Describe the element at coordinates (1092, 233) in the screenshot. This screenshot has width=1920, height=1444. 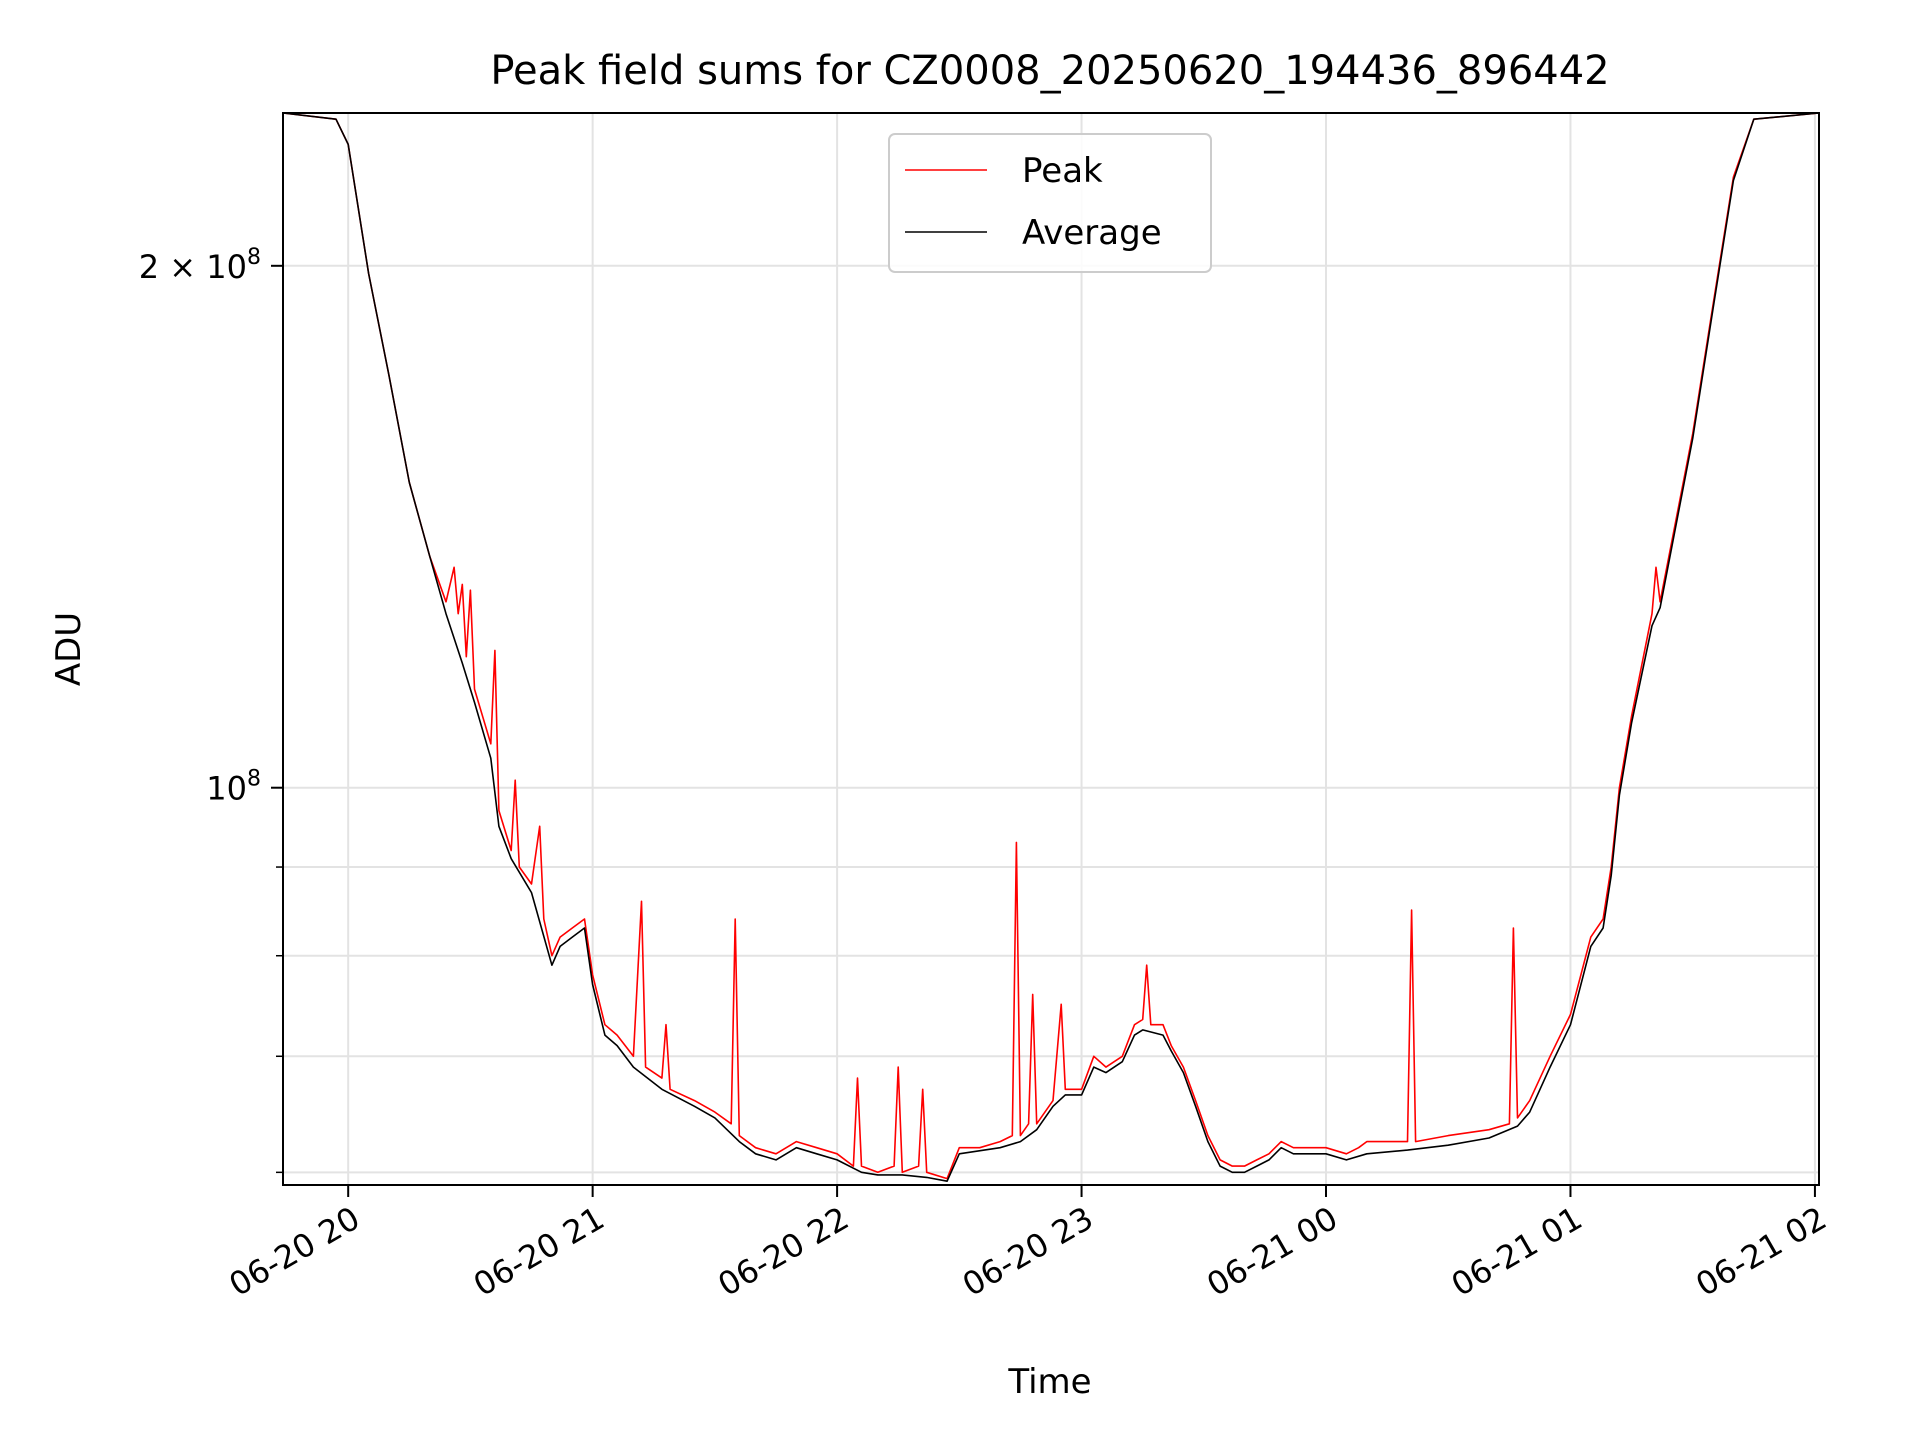
I see `legend-label-average: Average` at that location.